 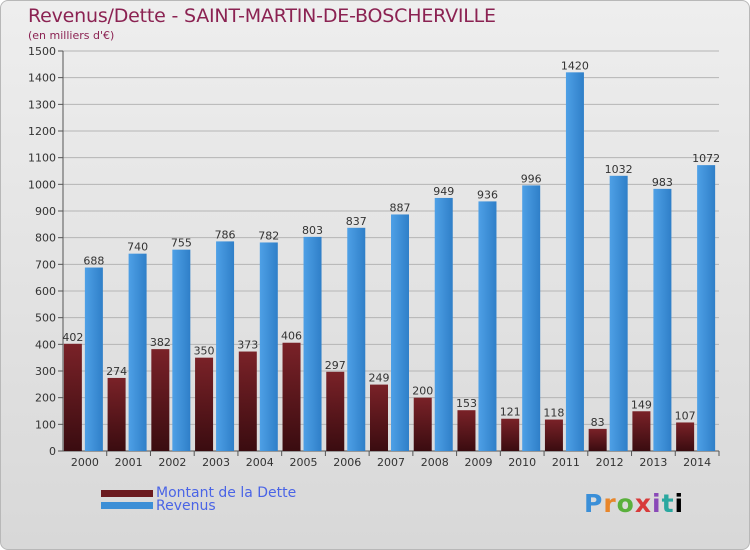 I want to click on data-label-dette: 83, so click(x=598, y=422).